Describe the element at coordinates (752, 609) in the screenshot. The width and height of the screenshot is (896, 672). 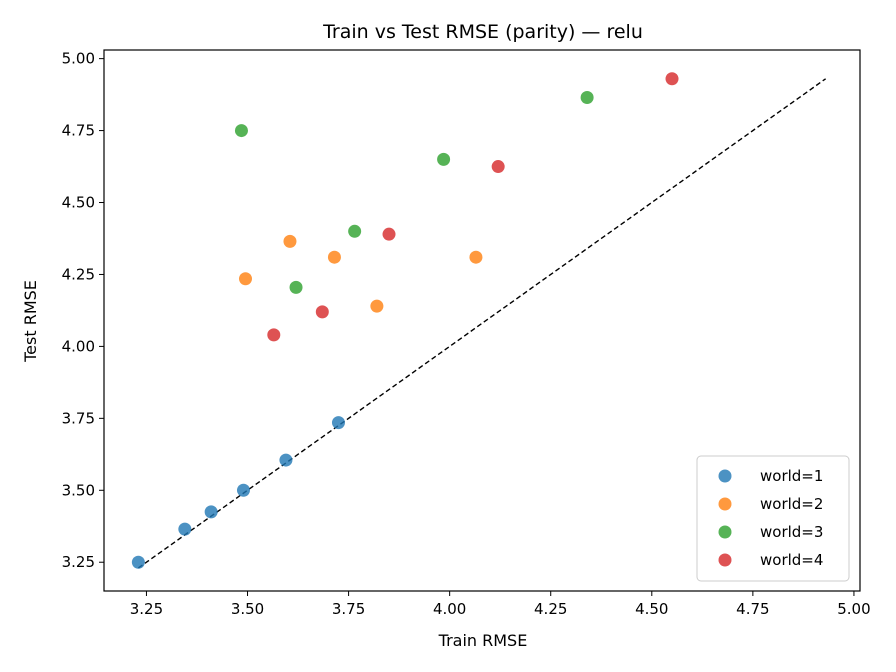
I see `x-tick-label: 4.75` at that location.